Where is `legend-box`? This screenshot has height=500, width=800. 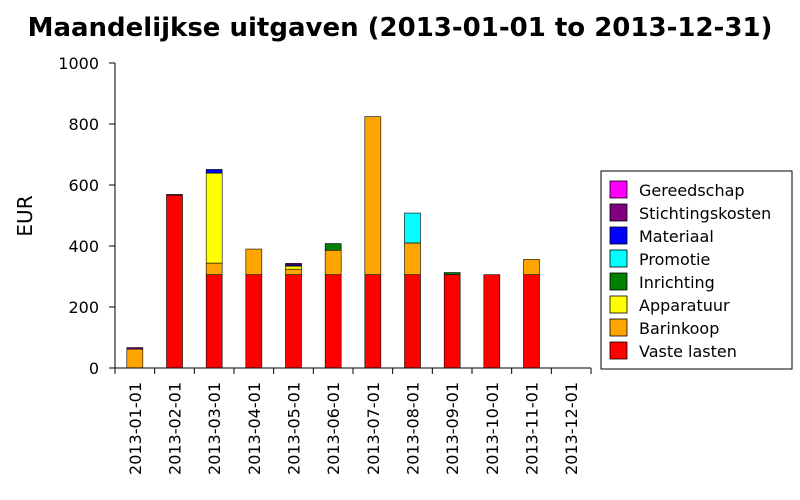
legend-box is located at coordinates (696, 270).